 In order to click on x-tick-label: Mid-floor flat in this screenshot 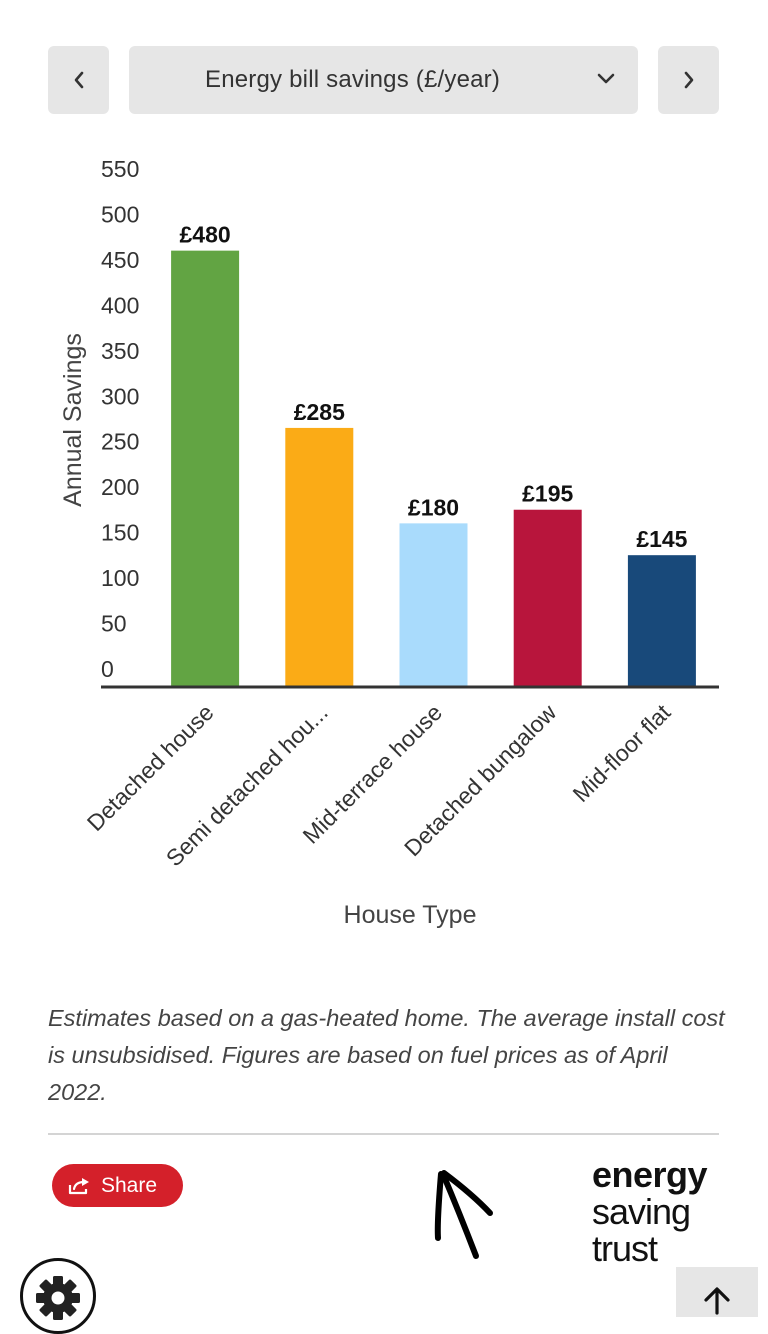, I will do `click(622, 753)`.